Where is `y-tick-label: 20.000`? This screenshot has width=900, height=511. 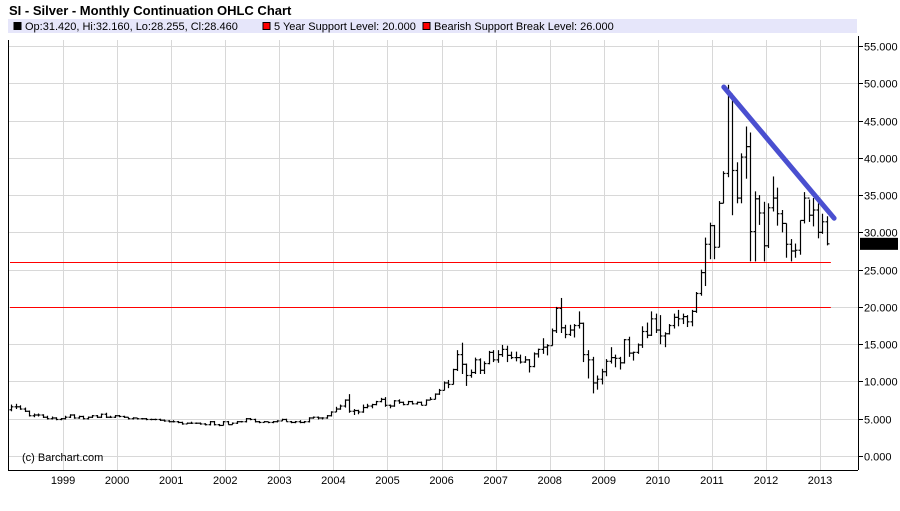
y-tick-label: 20.000 is located at coordinates (881, 309).